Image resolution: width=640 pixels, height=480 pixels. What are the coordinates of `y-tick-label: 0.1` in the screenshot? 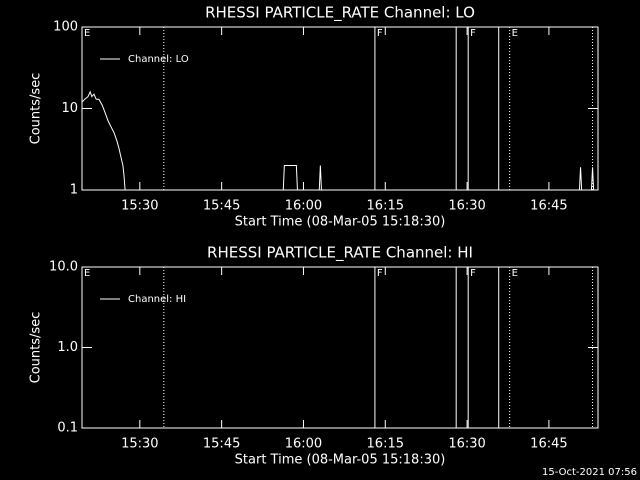 It's located at (67, 428).